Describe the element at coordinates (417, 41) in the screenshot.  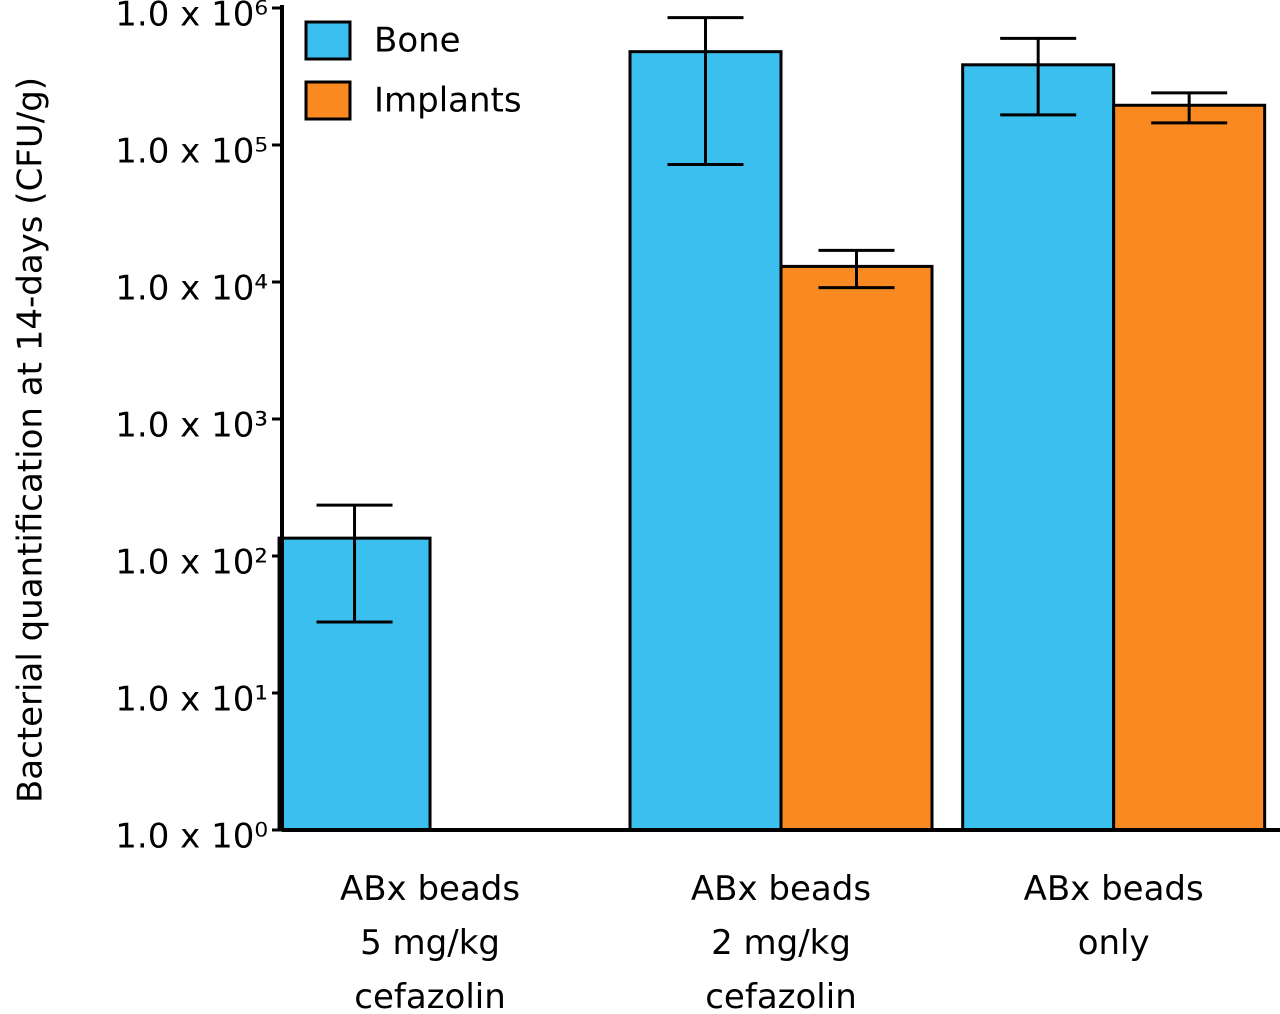
I see `legend-label: Bone` at that location.